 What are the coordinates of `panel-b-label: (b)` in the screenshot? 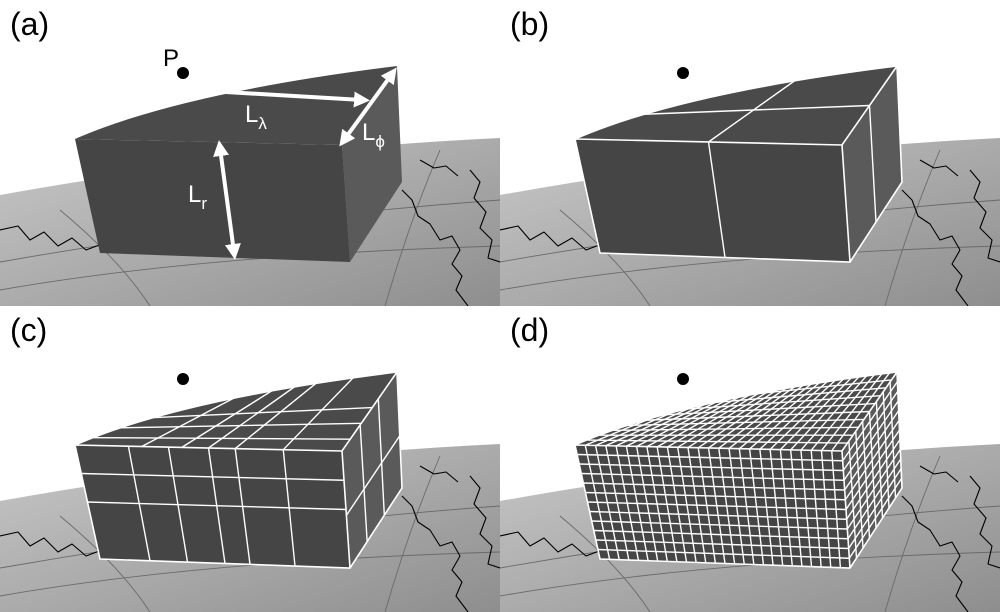 It's located at (530, 24).